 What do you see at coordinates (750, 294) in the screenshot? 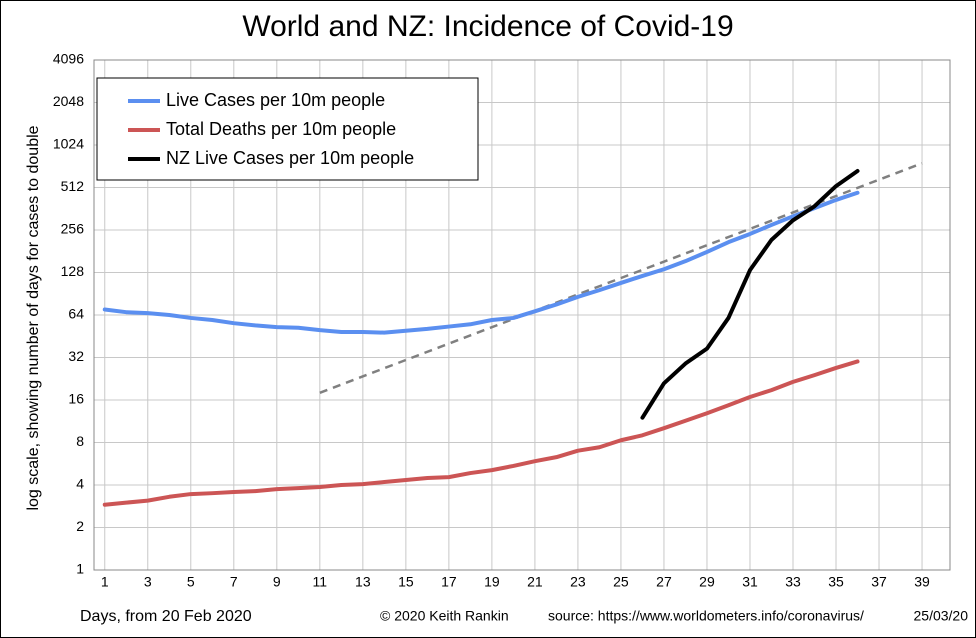
I see `series-line` at bounding box center [750, 294].